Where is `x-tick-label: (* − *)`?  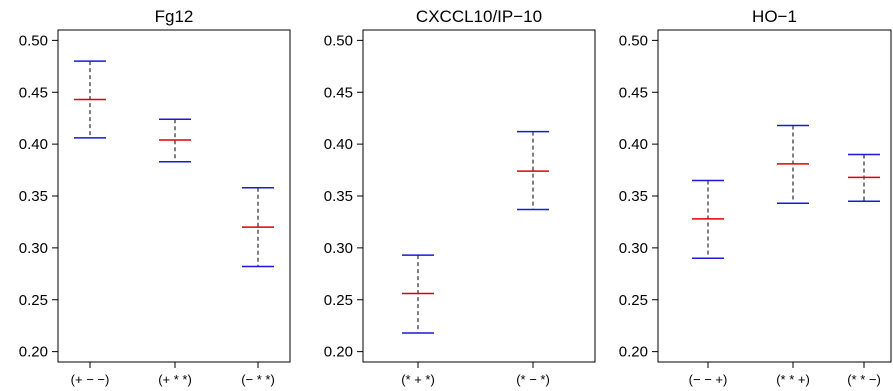
x-tick-label: (* − *) is located at coordinates (533, 379).